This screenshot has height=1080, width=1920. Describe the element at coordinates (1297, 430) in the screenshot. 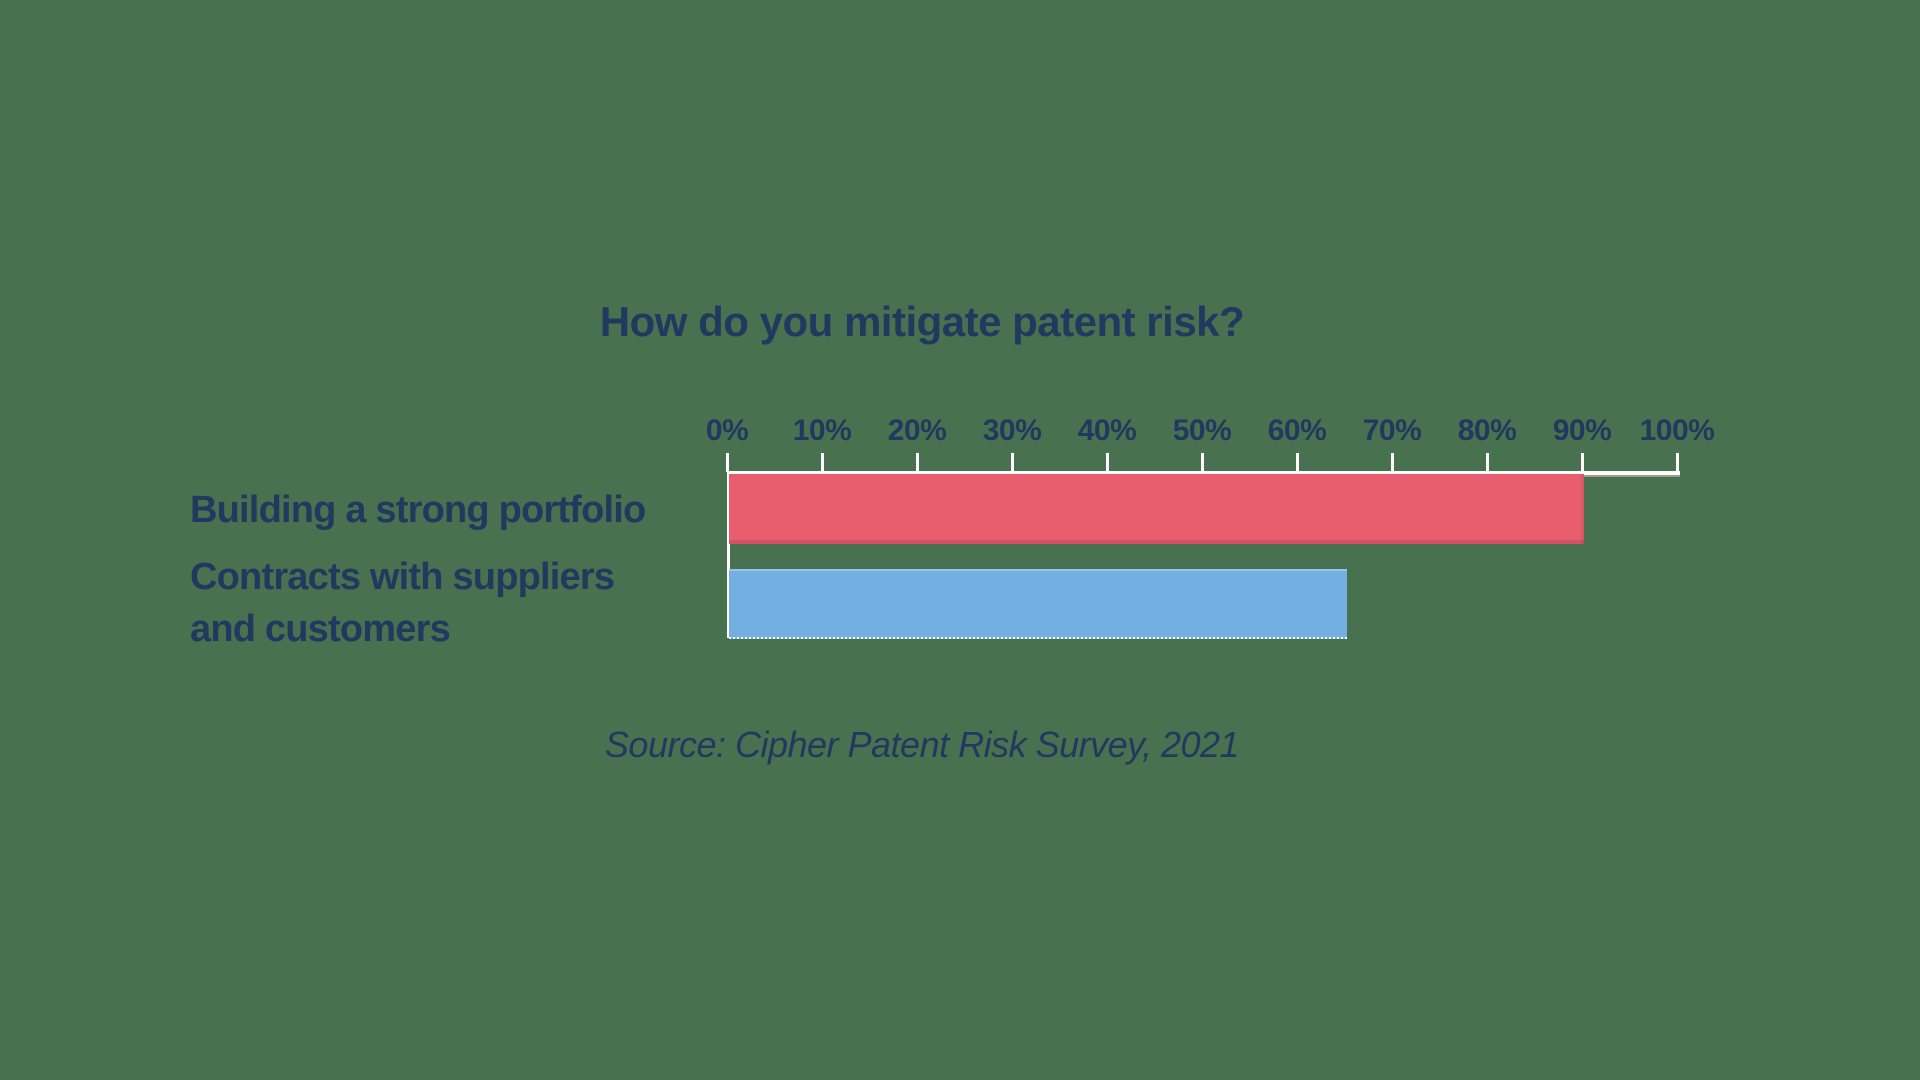

I see `x-axis-tick-label: 60%` at that location.